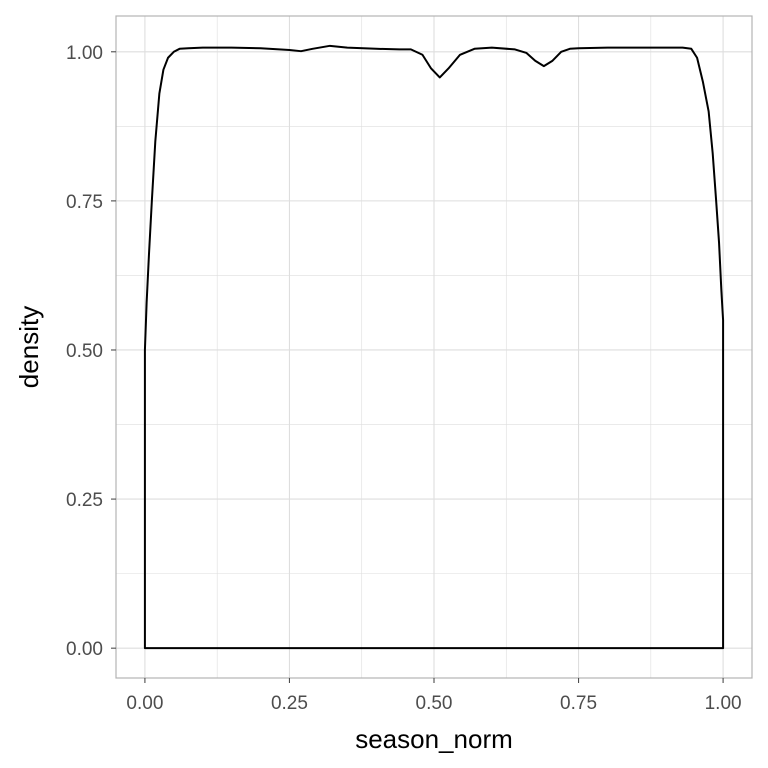  I want to click on y-axis: 0.00 0.25 0.50 0.75 1.00, so click(91, 351).